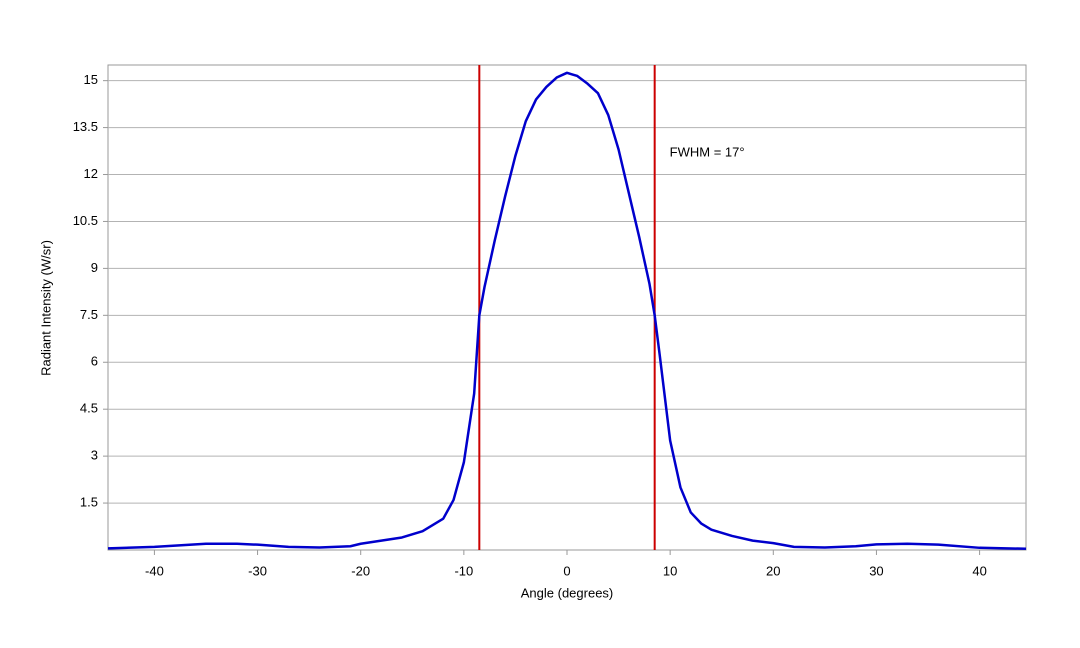 The image size is (1080, 648). I want to click on x-tick-label: 0, so click(566, 570).